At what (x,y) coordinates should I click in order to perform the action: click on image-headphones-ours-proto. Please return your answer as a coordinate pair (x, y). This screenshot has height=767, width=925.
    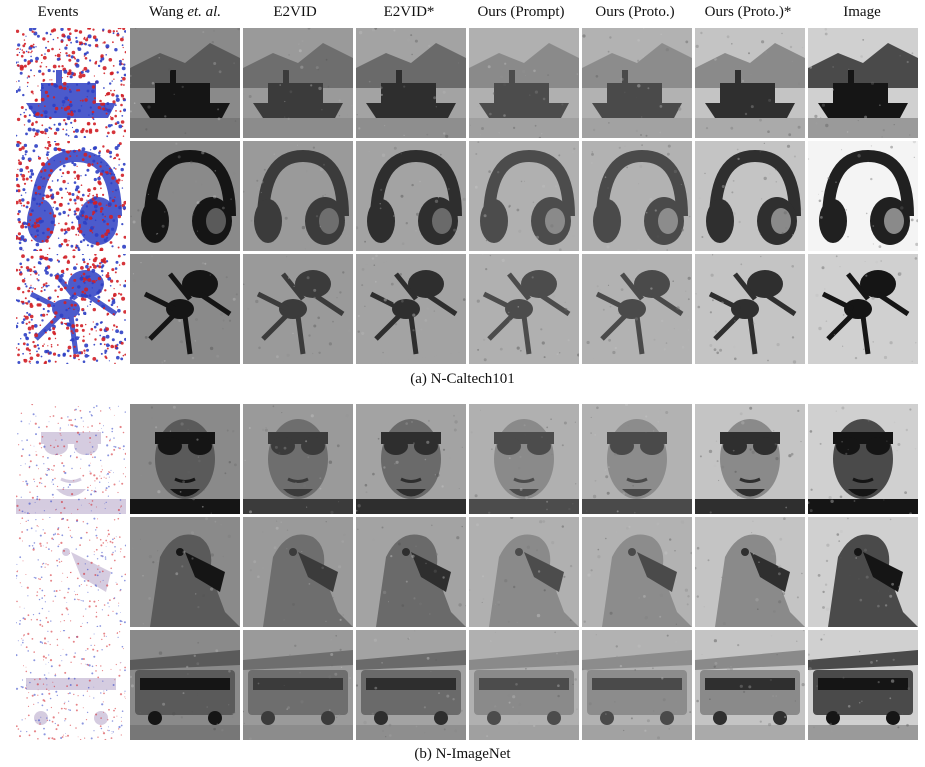
    Looking at the image, I should click on (637, 196).